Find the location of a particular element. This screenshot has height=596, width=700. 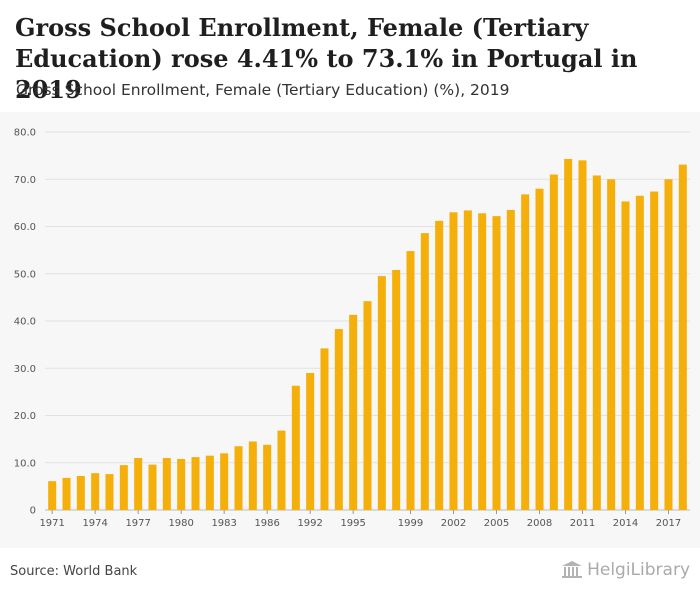

x-tick-label: 2014 is located at coordinates (625, 523).